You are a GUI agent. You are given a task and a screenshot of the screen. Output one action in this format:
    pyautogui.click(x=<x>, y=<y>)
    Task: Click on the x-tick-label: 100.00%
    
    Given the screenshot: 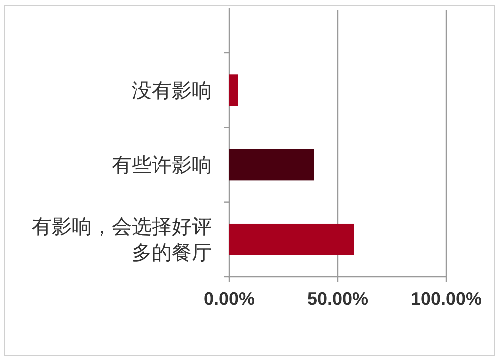 What is the action you would take?
    pyautogui.click(x=446, y=299)
    